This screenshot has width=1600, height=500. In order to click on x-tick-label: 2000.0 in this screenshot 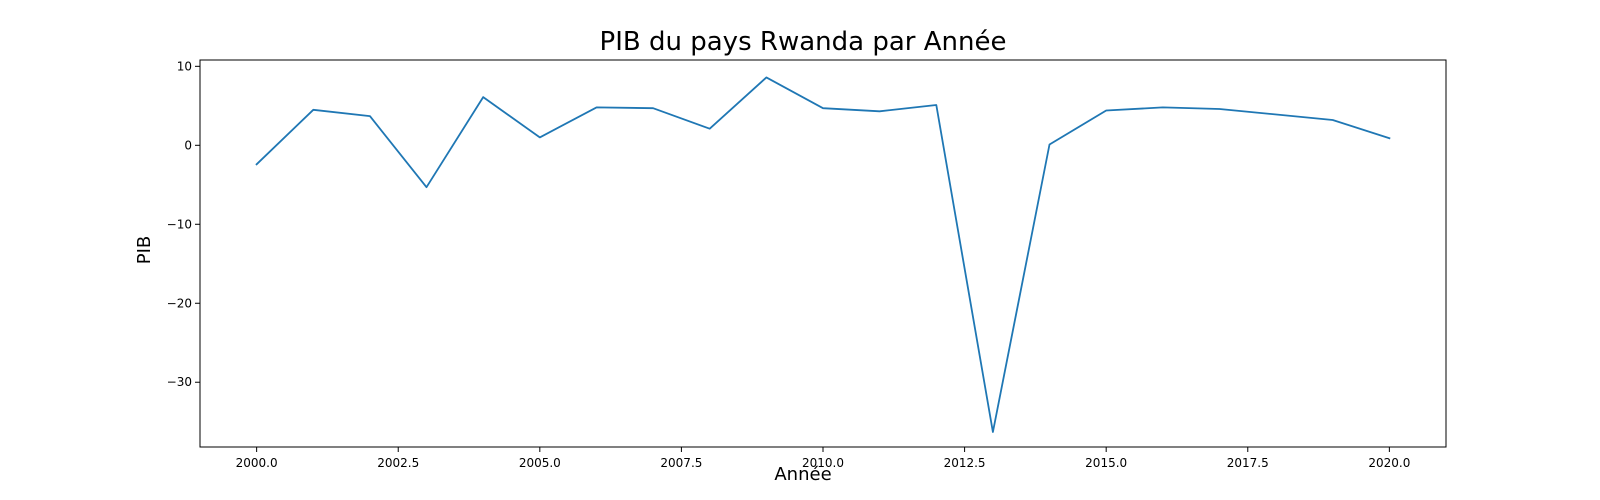, I will do `click(257, 463)`.